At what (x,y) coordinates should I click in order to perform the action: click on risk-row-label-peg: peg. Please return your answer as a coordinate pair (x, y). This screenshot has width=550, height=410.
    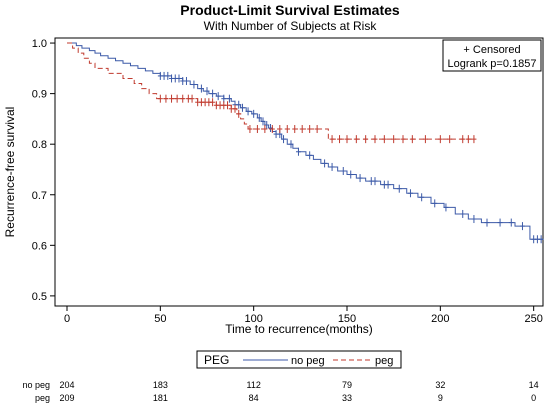
    Looking at the image, I should click on (42, 398).